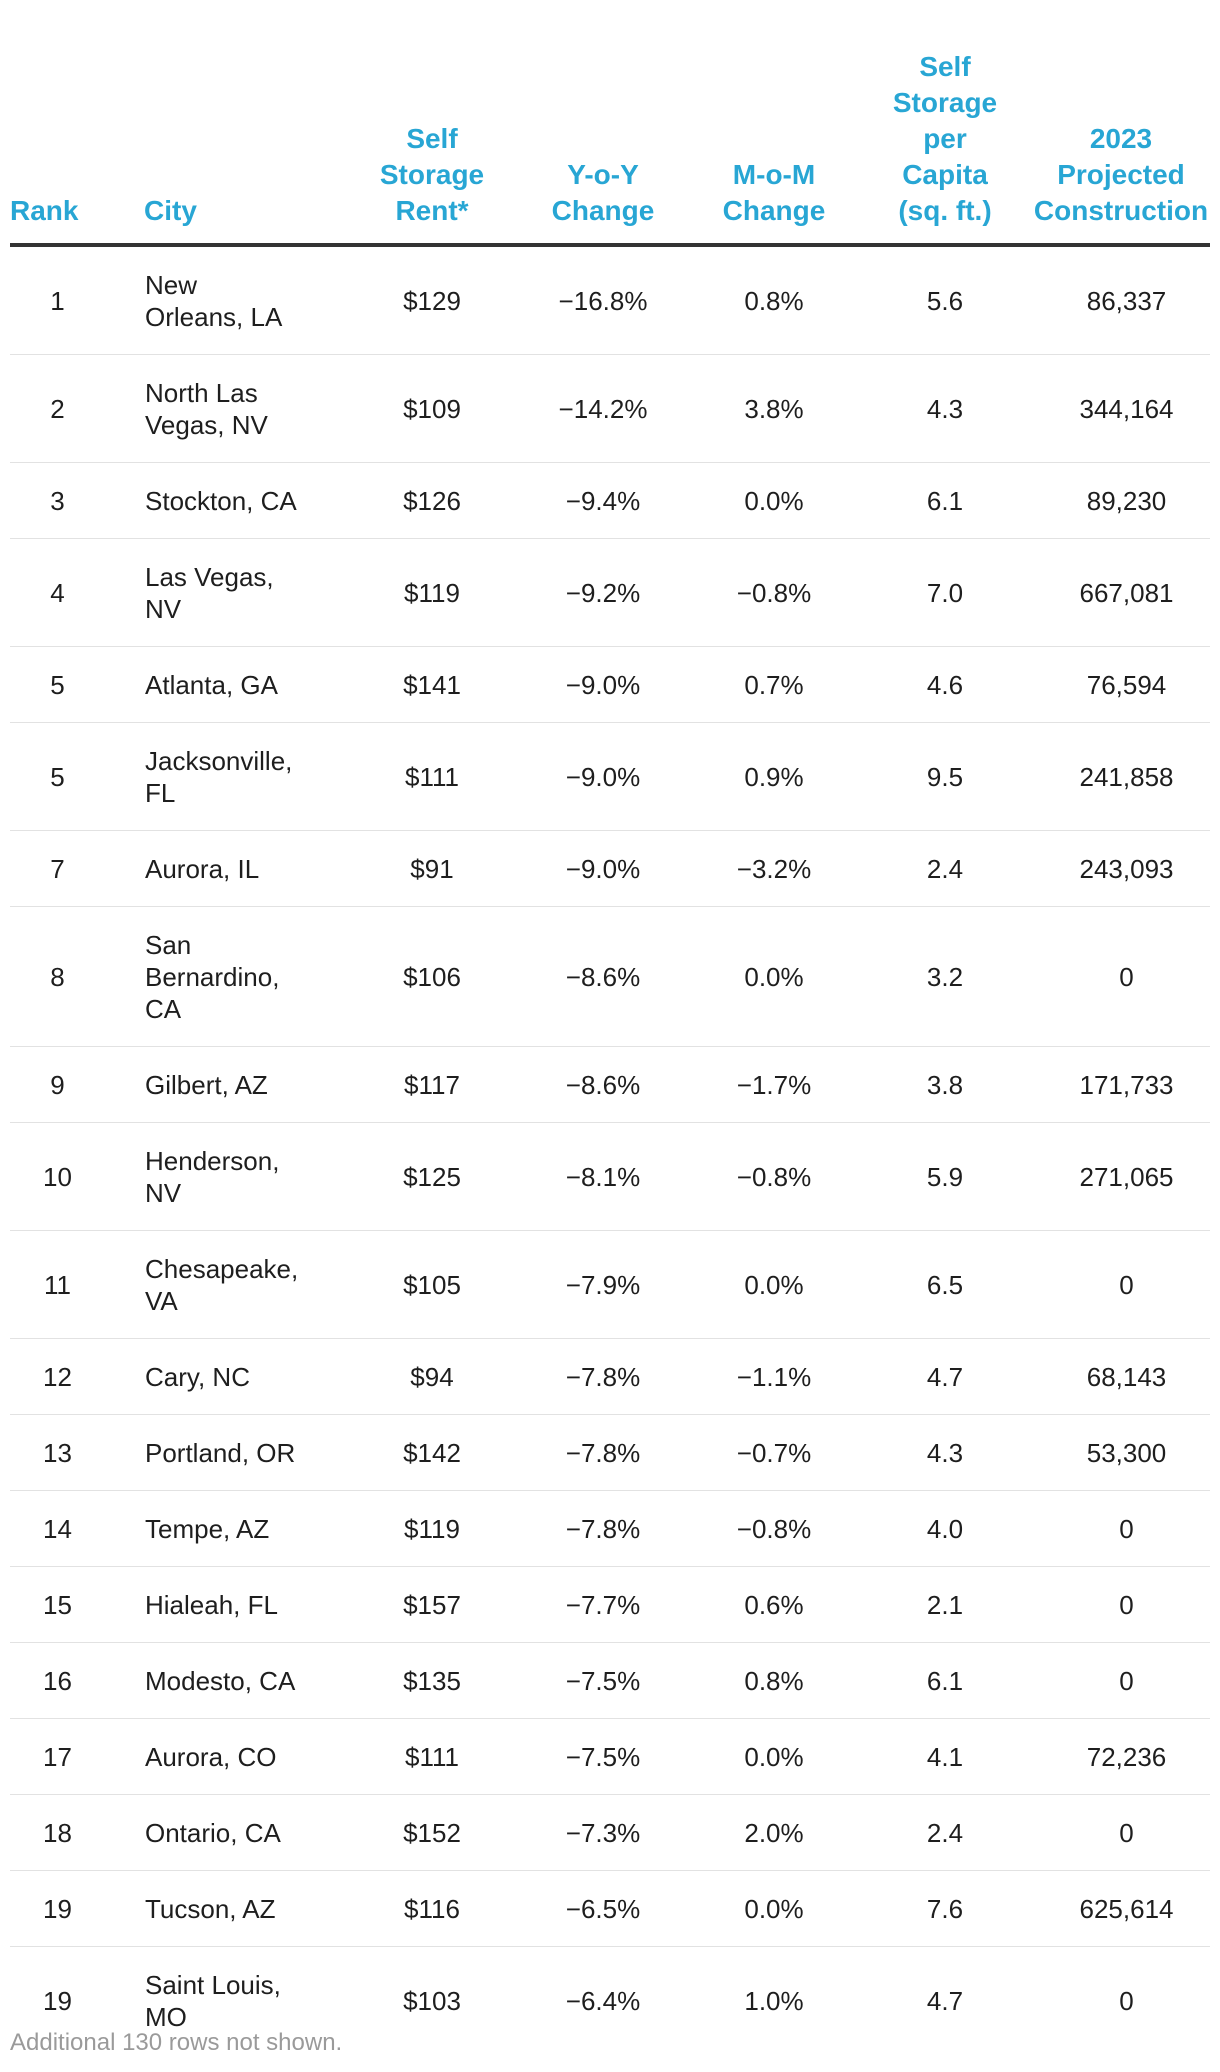 The image size is (1220, 2072). I want to click on city-line: MO, so click(166, 2016).